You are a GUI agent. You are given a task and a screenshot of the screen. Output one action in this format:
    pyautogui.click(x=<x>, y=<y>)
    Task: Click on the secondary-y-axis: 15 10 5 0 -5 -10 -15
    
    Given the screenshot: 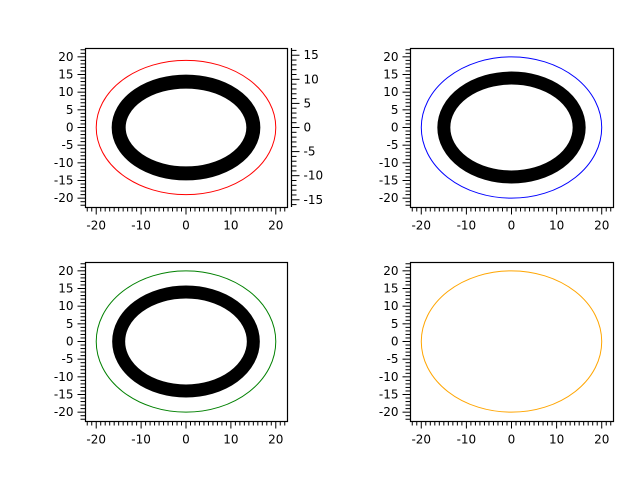 What is the action you would take?
    pyautogui.click(x=307, y=127)
    